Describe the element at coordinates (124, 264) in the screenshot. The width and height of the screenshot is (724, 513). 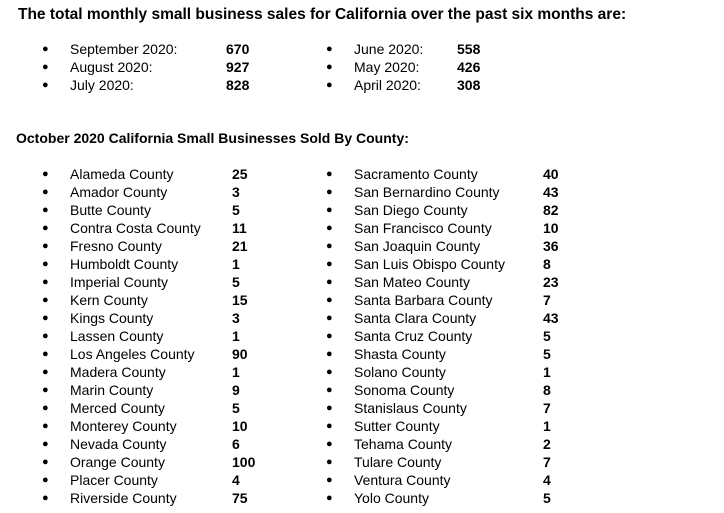
I see `county-item-label: Humboldt County` at that location.